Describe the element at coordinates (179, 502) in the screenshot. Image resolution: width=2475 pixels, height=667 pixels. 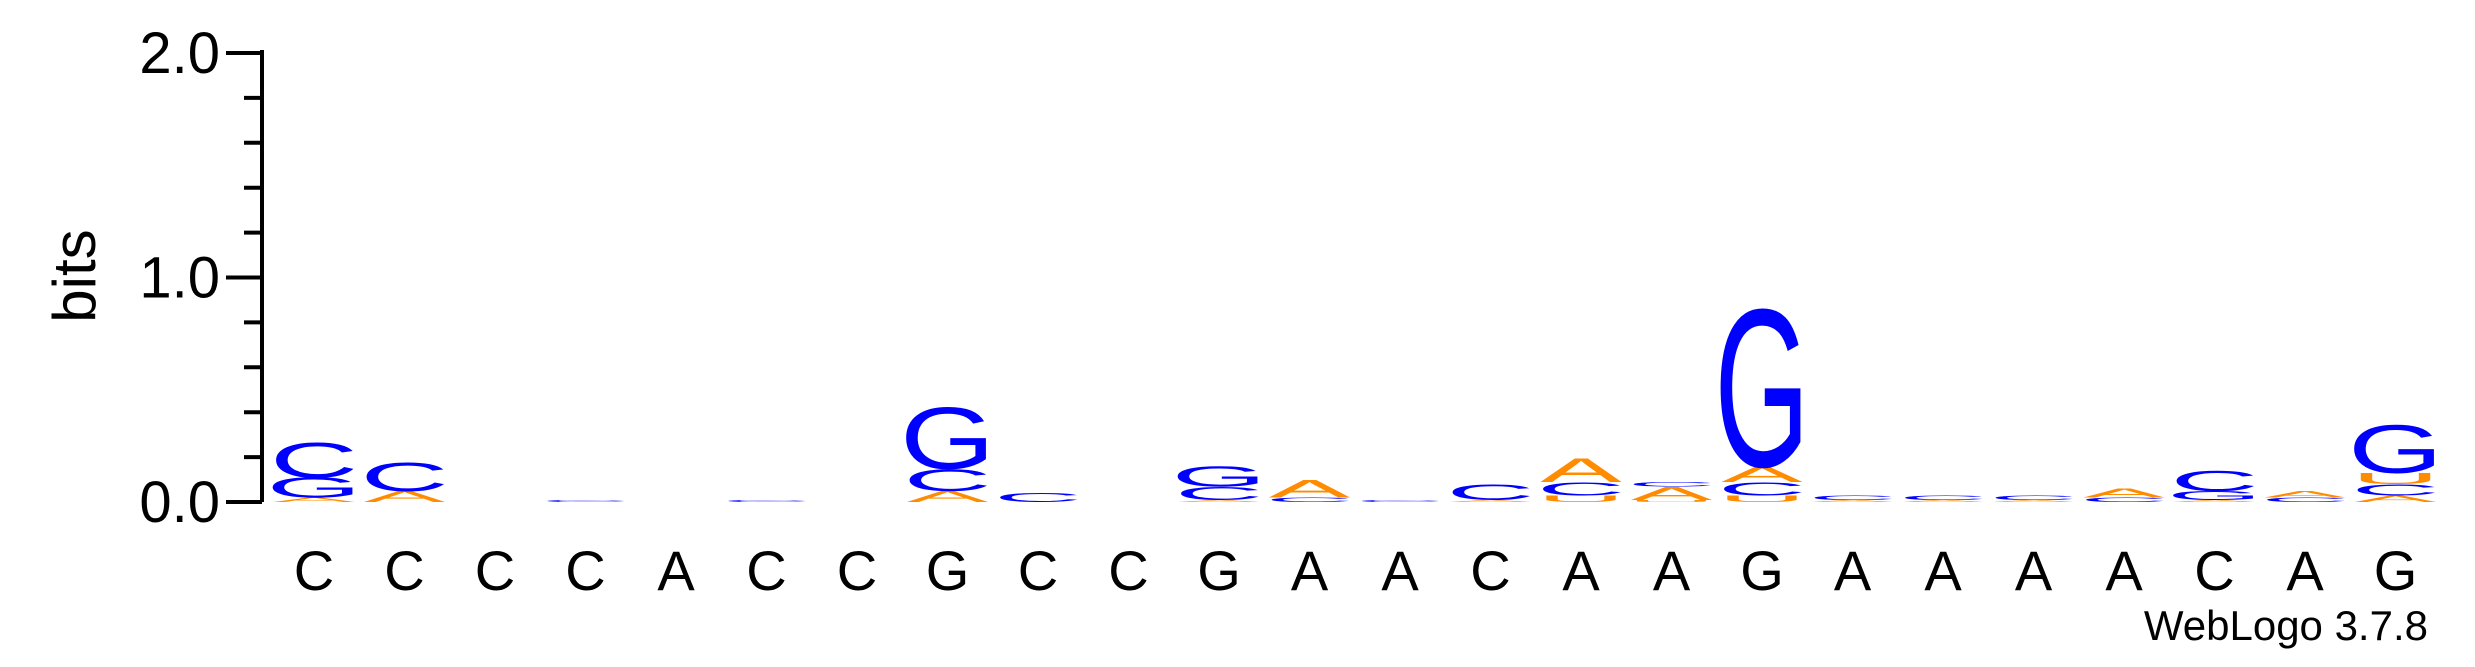
I see `y-tick-label: 0.0` at that location.